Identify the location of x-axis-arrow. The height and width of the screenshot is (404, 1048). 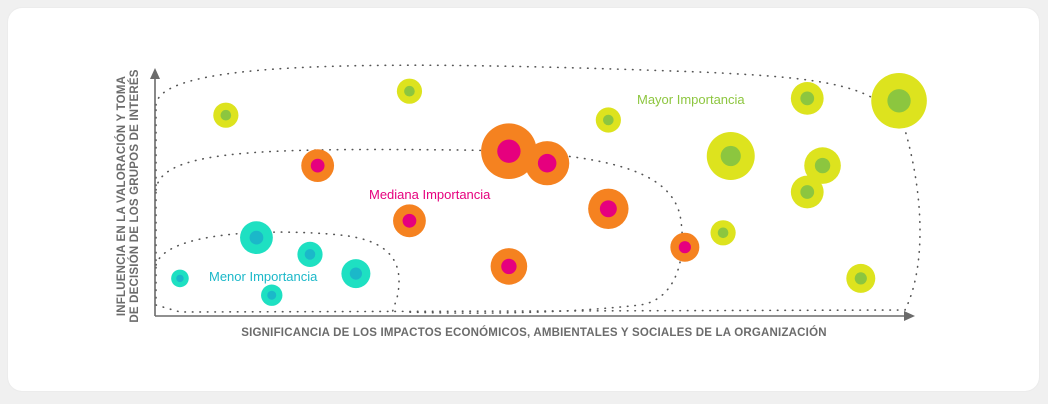
(909, 316).